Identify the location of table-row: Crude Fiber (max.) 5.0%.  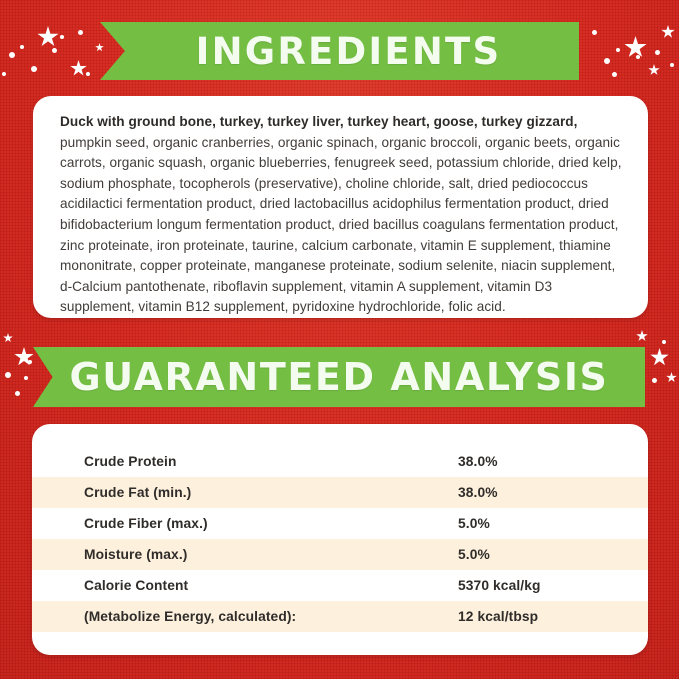
(340, 523).